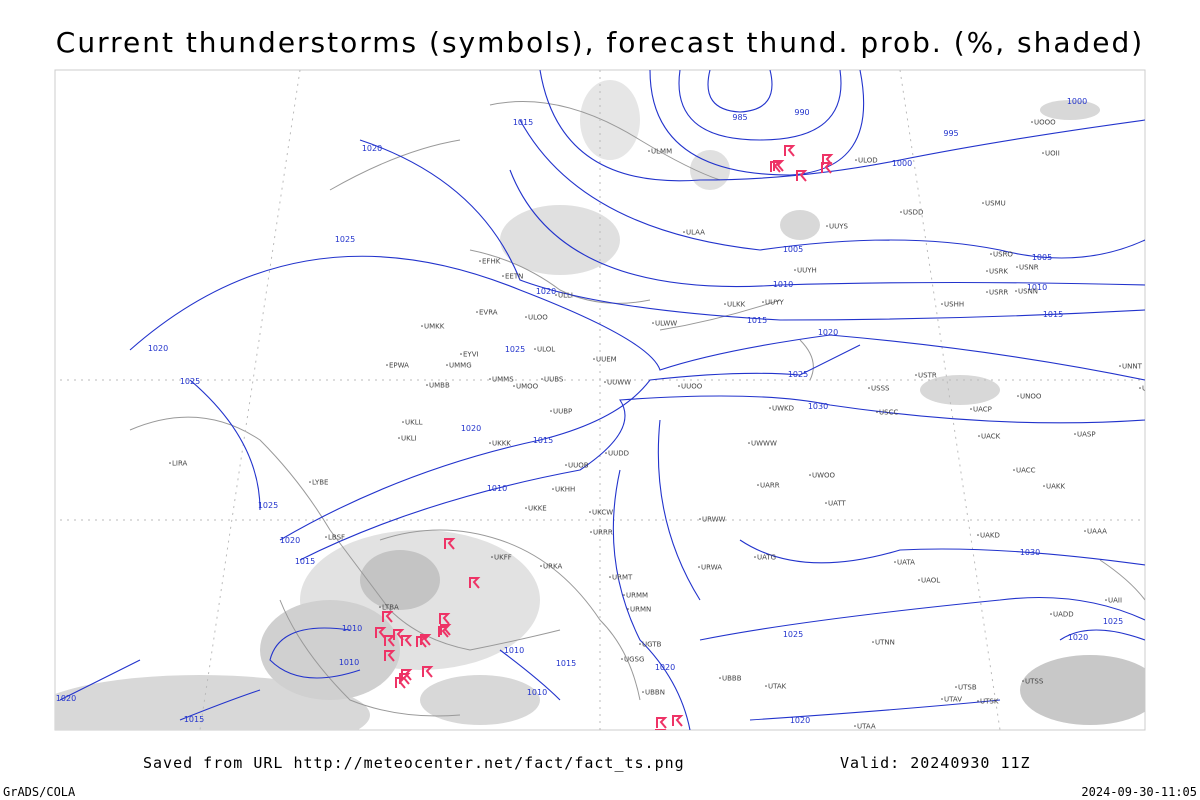 This screenshot has width=1200, height=800. Describe the element at coordinates (1132, 367) in the screenshot. I see `station-label: UNNT` at that location.